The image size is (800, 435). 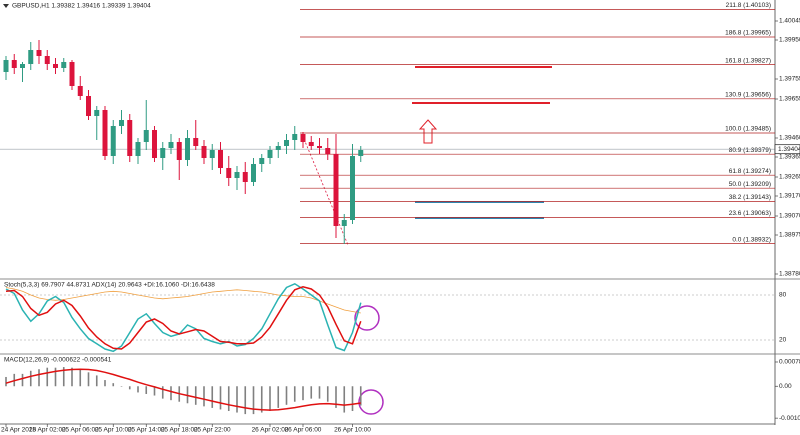 What do you see at coordinates (748, 5) in the screenshot?
I see `fib-label: 211.8 (1.40103)` at bounding box center [748, 5].